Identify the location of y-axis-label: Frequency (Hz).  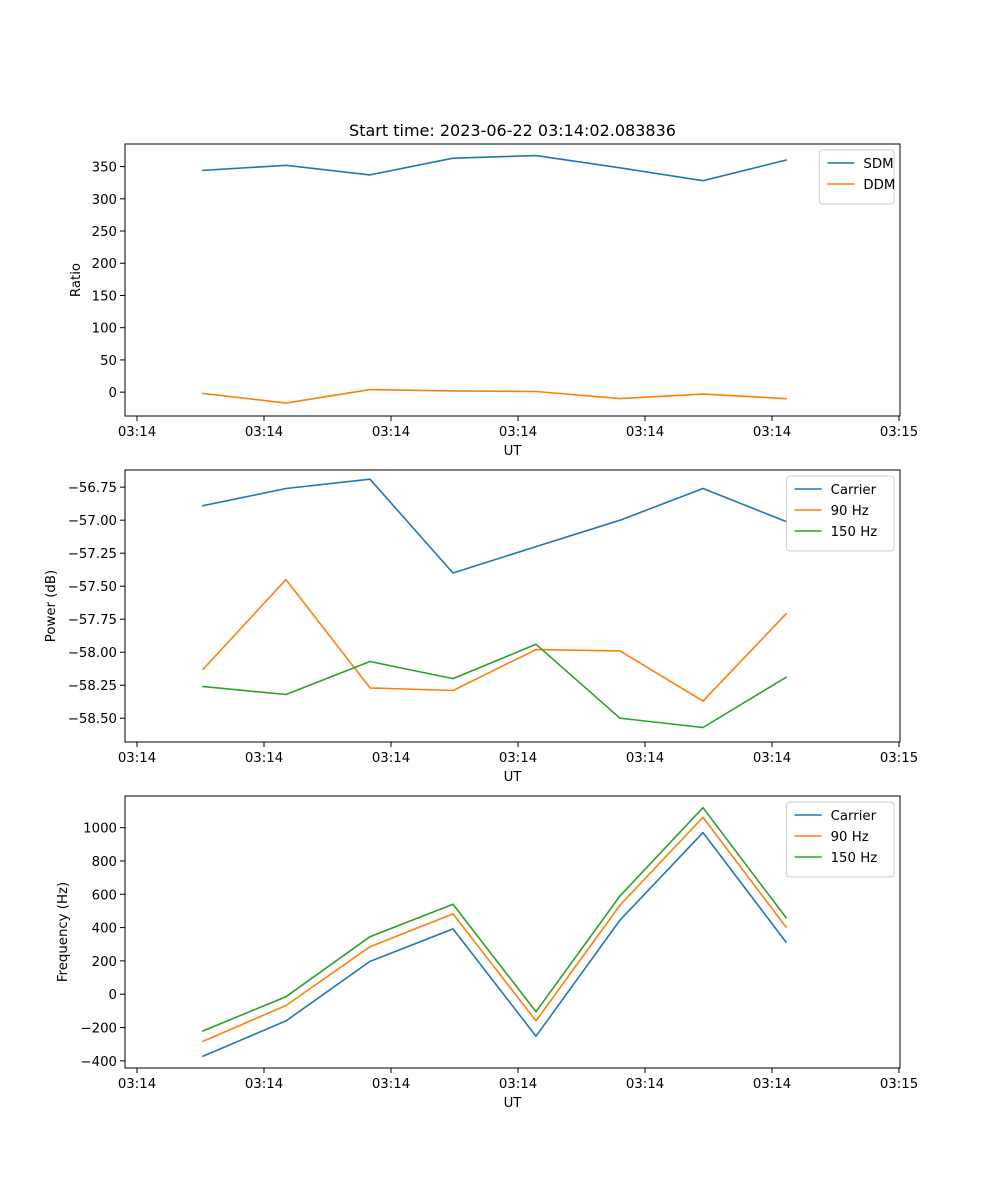
(63, 932).